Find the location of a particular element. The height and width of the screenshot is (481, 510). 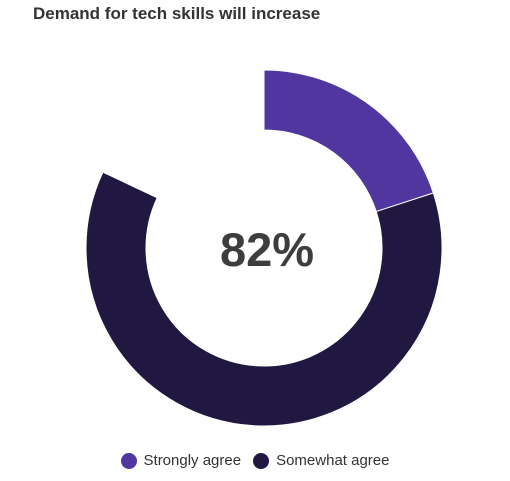

legend-item-somewhat-agree: Somewhat agree is located at coordinates (321, 460).